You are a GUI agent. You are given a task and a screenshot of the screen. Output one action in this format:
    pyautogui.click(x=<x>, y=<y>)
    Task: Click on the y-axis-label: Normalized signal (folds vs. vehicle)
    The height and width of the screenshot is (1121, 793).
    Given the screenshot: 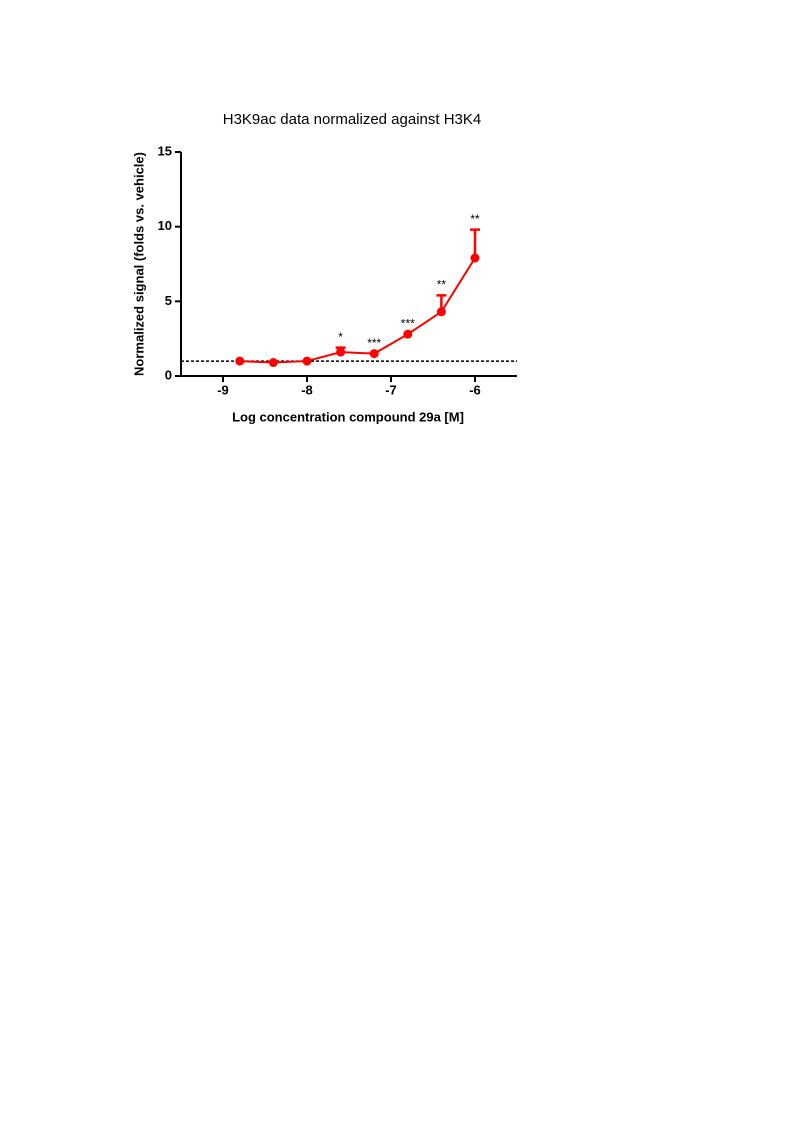 What is the action you would take?
    pyautogui.click(x=138, y=264)
    